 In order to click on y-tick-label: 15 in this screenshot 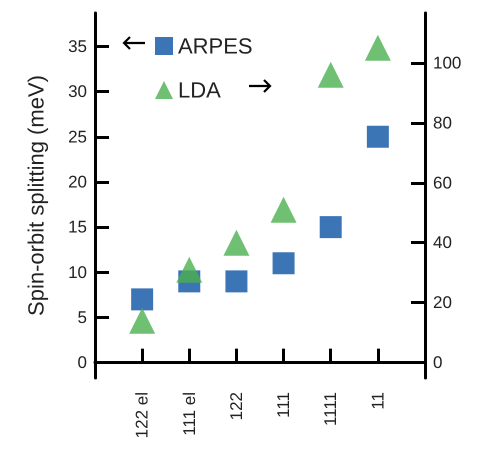, I will do `click(77, 227)`.